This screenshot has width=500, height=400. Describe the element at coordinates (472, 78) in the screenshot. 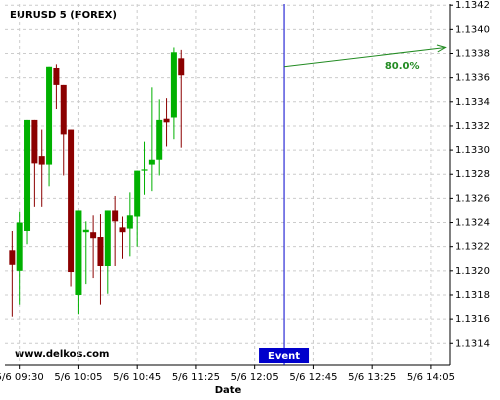

I see `y-tick-label: 1.1336` at that location.